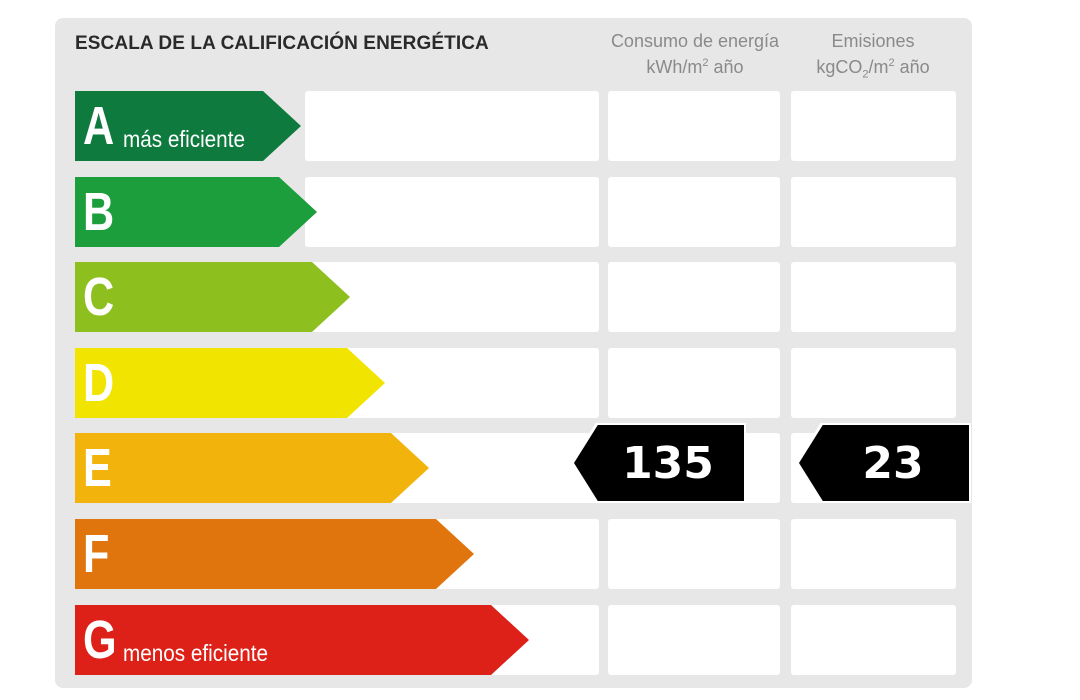 This screenshot has height=700, width=1080. Describe the element at coordinates (96, 554) in the screenshot. I see `grade-letter: F` at that location.